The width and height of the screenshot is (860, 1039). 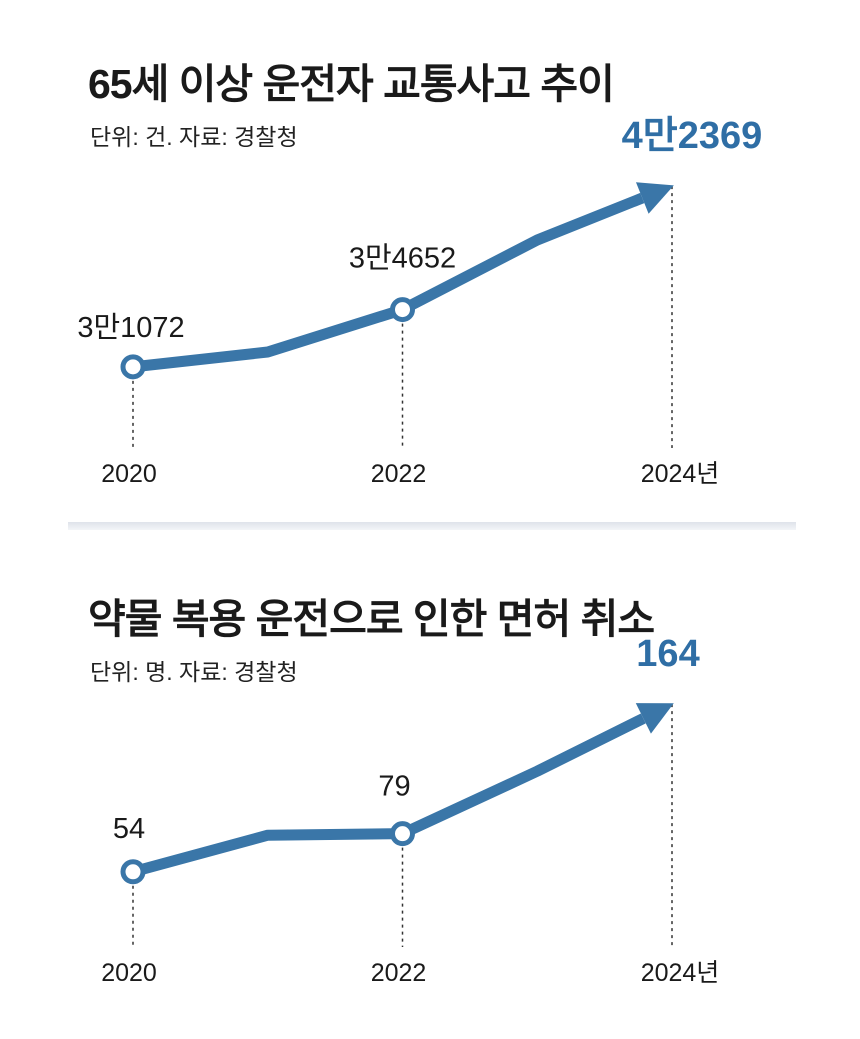 I want to click on data-label: 4만2369, so click(x=692, y=136).